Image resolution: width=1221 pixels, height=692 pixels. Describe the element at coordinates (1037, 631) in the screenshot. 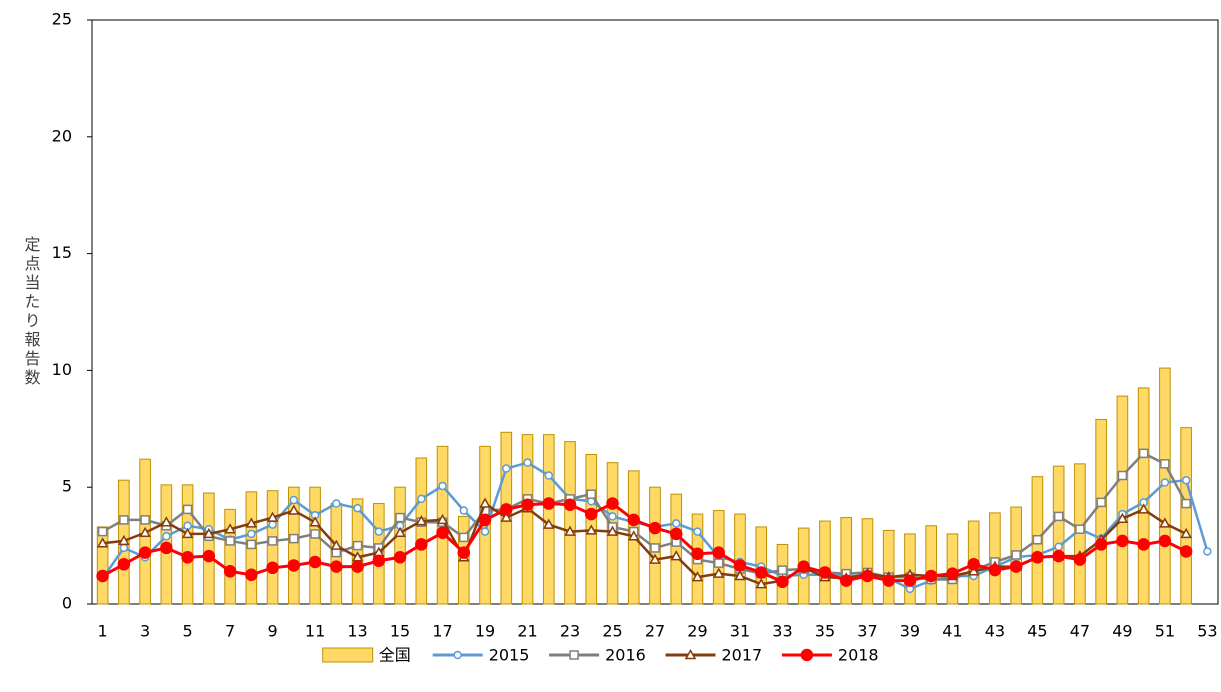

I see `x-tick-label: 45` at that location.